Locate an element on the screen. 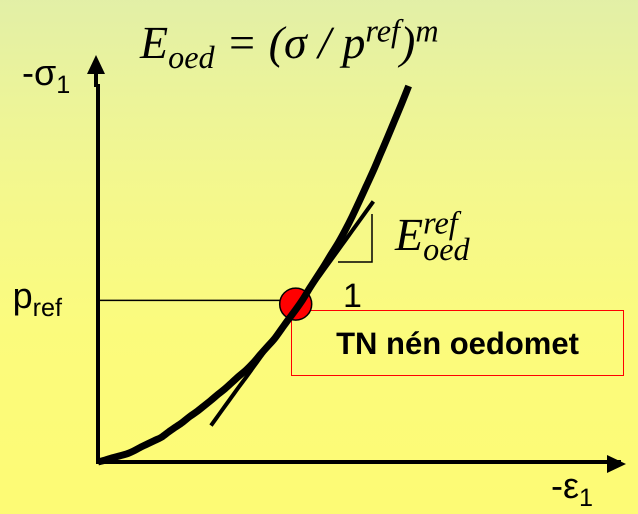 The width and height of the screenshot is (638, 514). annotation: TN nén oedomet is located at coordinates (457, 343).